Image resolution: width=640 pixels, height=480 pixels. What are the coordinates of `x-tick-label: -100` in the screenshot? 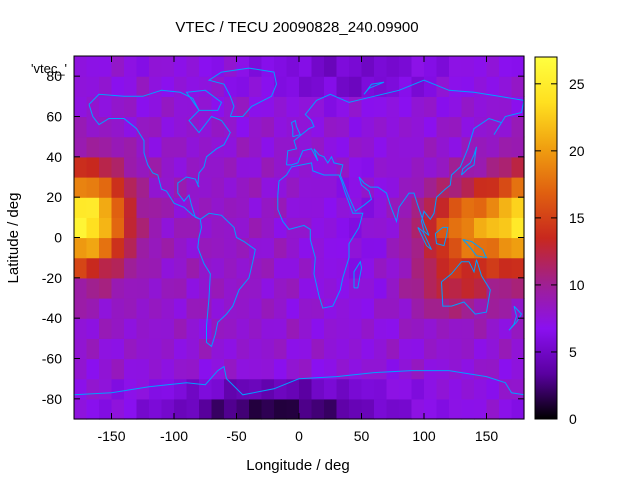 It's located at (174, 436).